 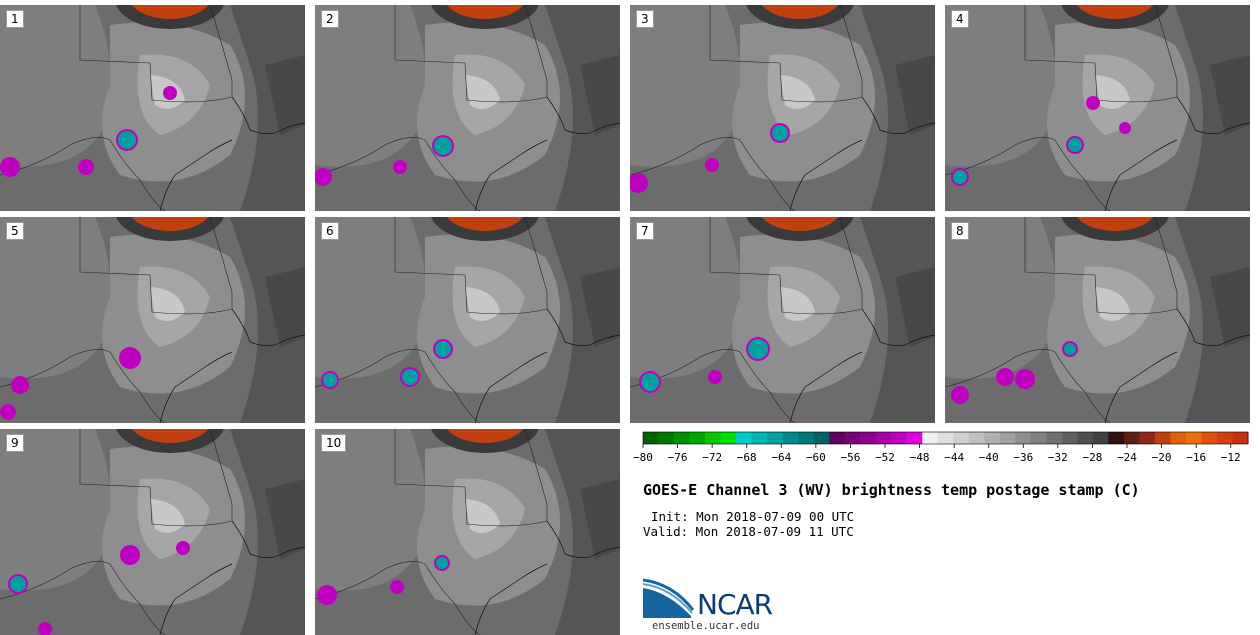 I want to click on ncar-logo-icon, so click(x=669, y=598).